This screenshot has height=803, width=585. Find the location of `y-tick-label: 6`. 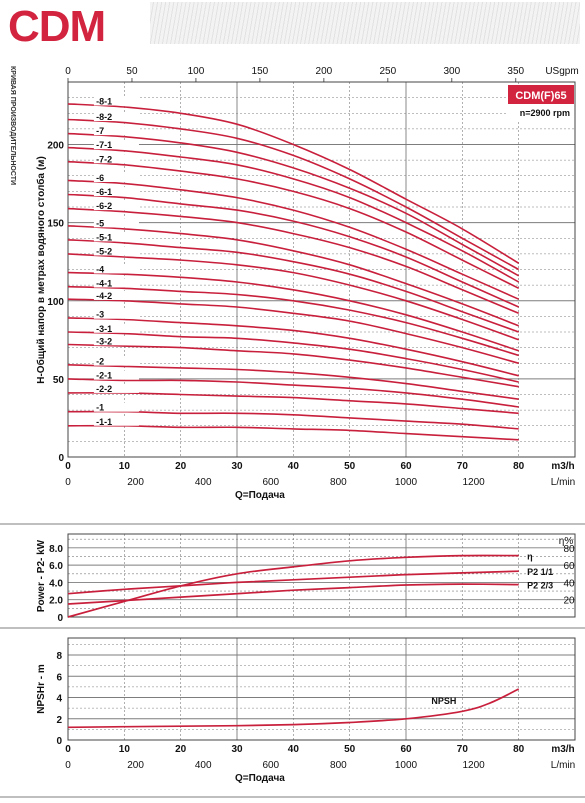

y-tick-label: 6 is located at coordinates (59, 677).